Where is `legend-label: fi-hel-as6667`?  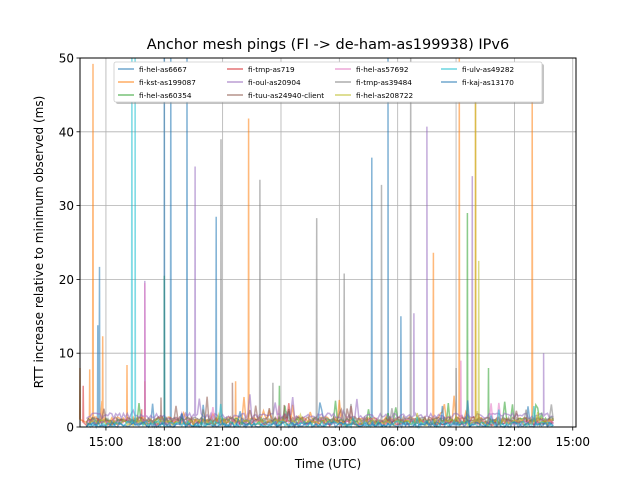
legend-label: fi-hel-as6667 is located at coordinates (163, 69).